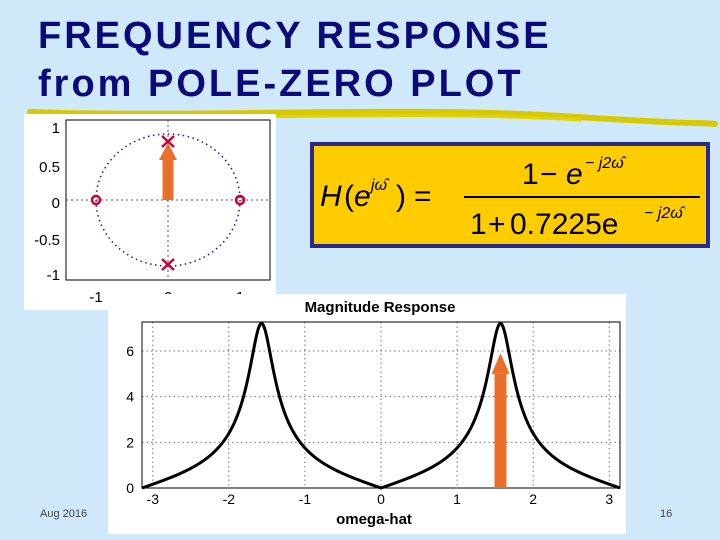 This screenshot has width=720, height=540. What do you see at coordinates (379, 185) in the screenshot?
I see `eq-lhs-exponent: jω̂` at bounding box center [379, 185].